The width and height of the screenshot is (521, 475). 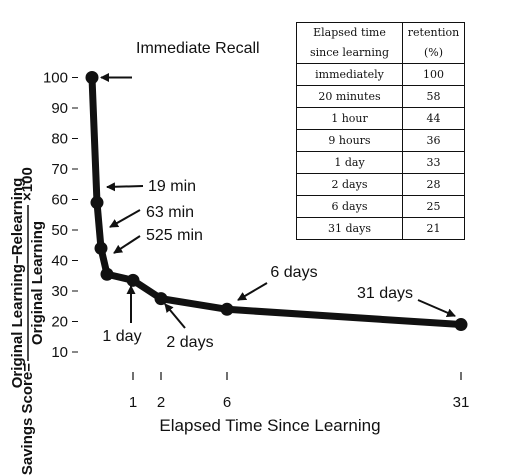 What do you see at coordinates (433, 32) in the screenshot?
I see `header-retention-line1: retention` at bounding box center [433, 32].